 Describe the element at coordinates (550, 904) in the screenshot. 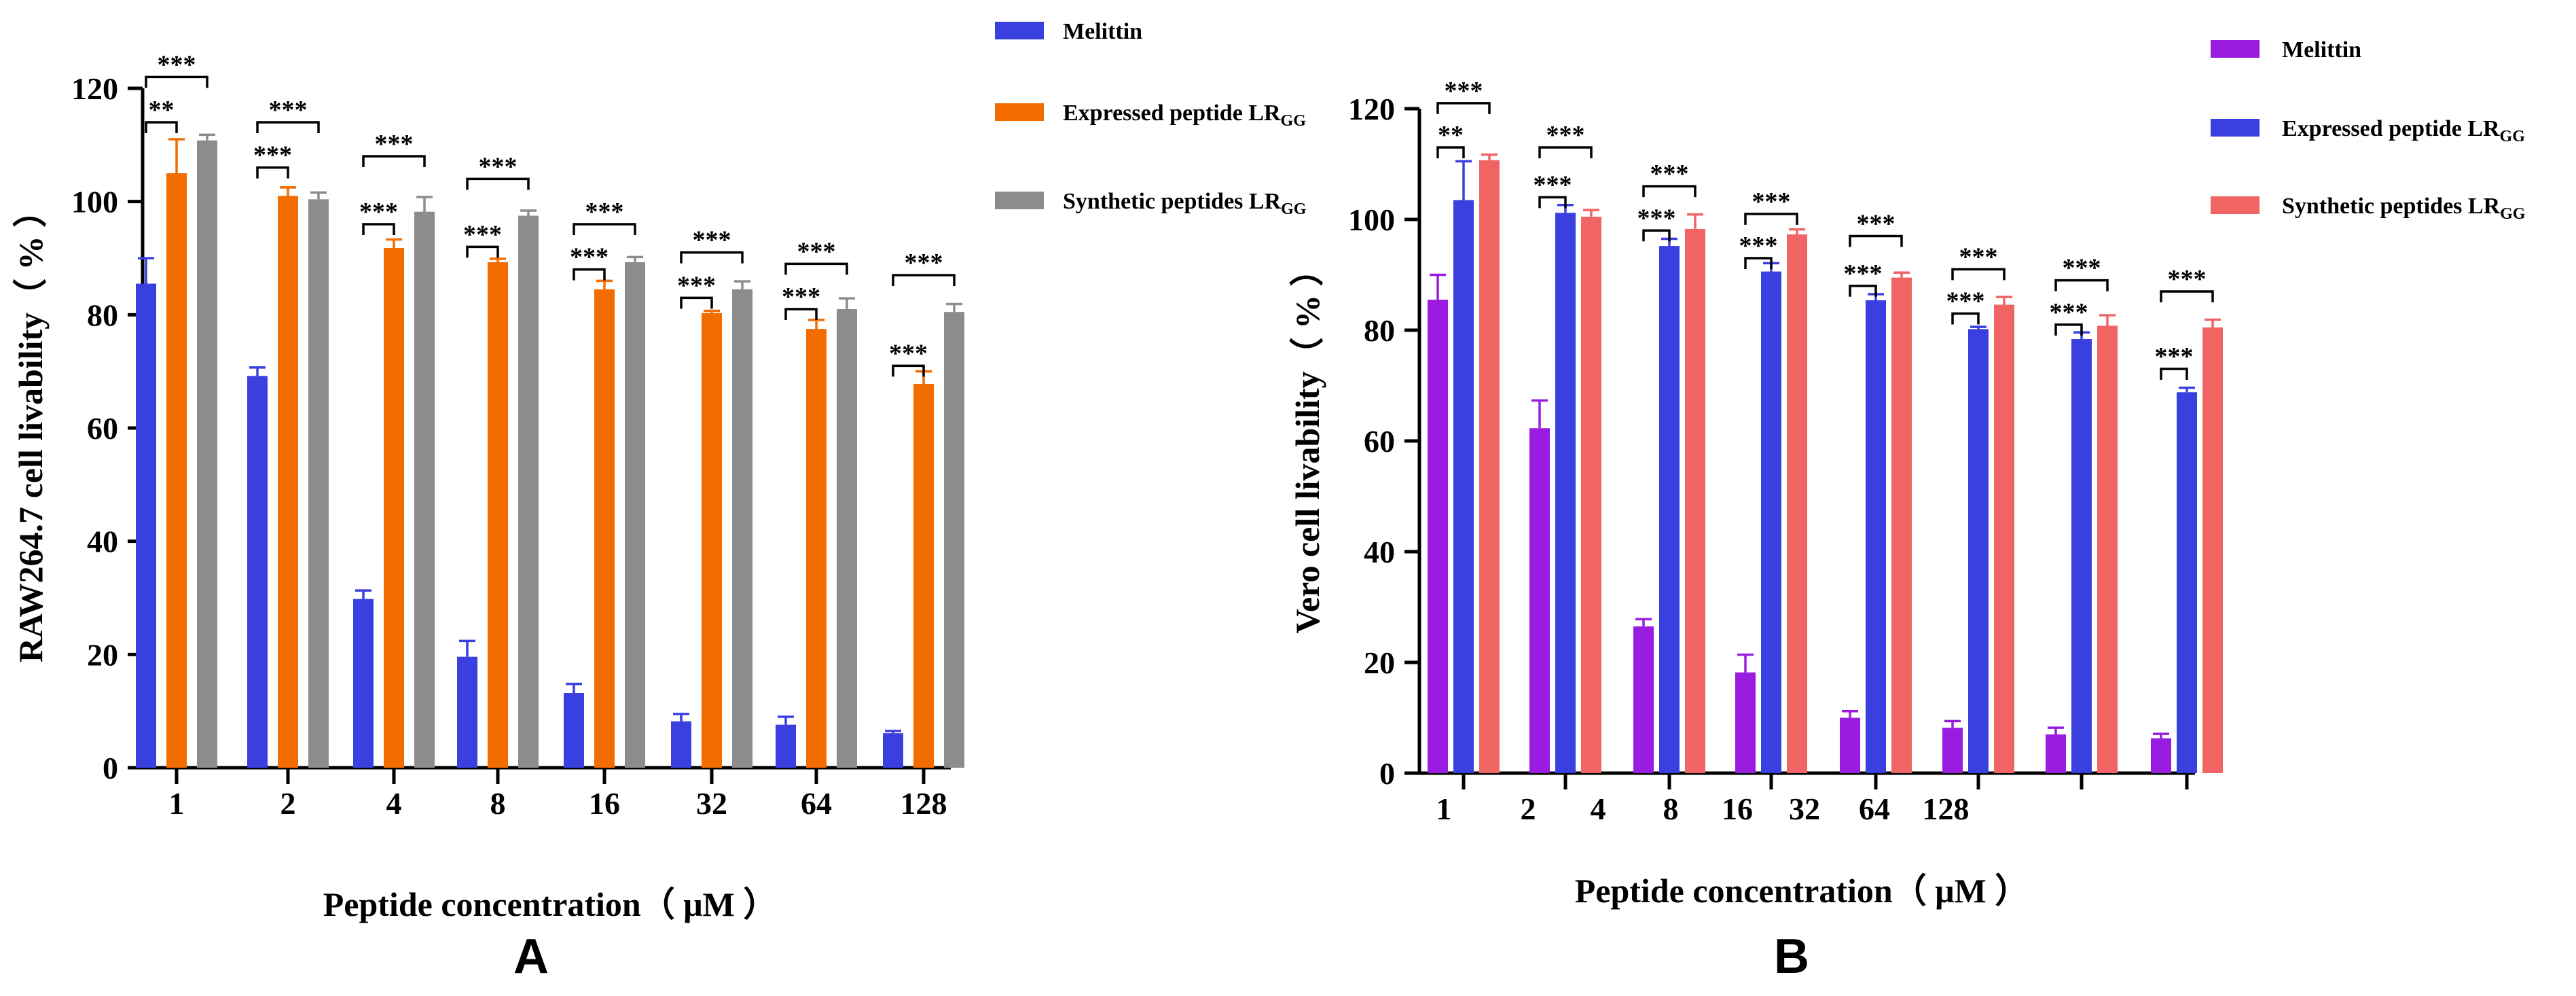

I see `panel-a-x-axis-title: Peptide concentration（ μM ）` at that location.